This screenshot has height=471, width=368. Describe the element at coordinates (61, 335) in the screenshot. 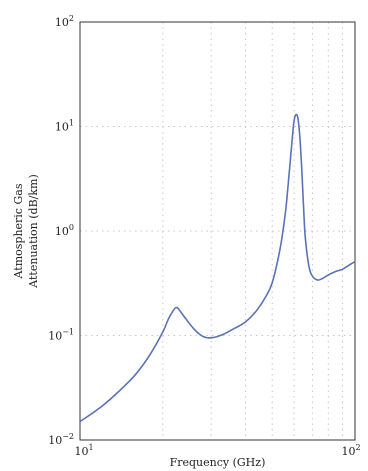

I see `y-tick-label: 10⁻¹` at that location.